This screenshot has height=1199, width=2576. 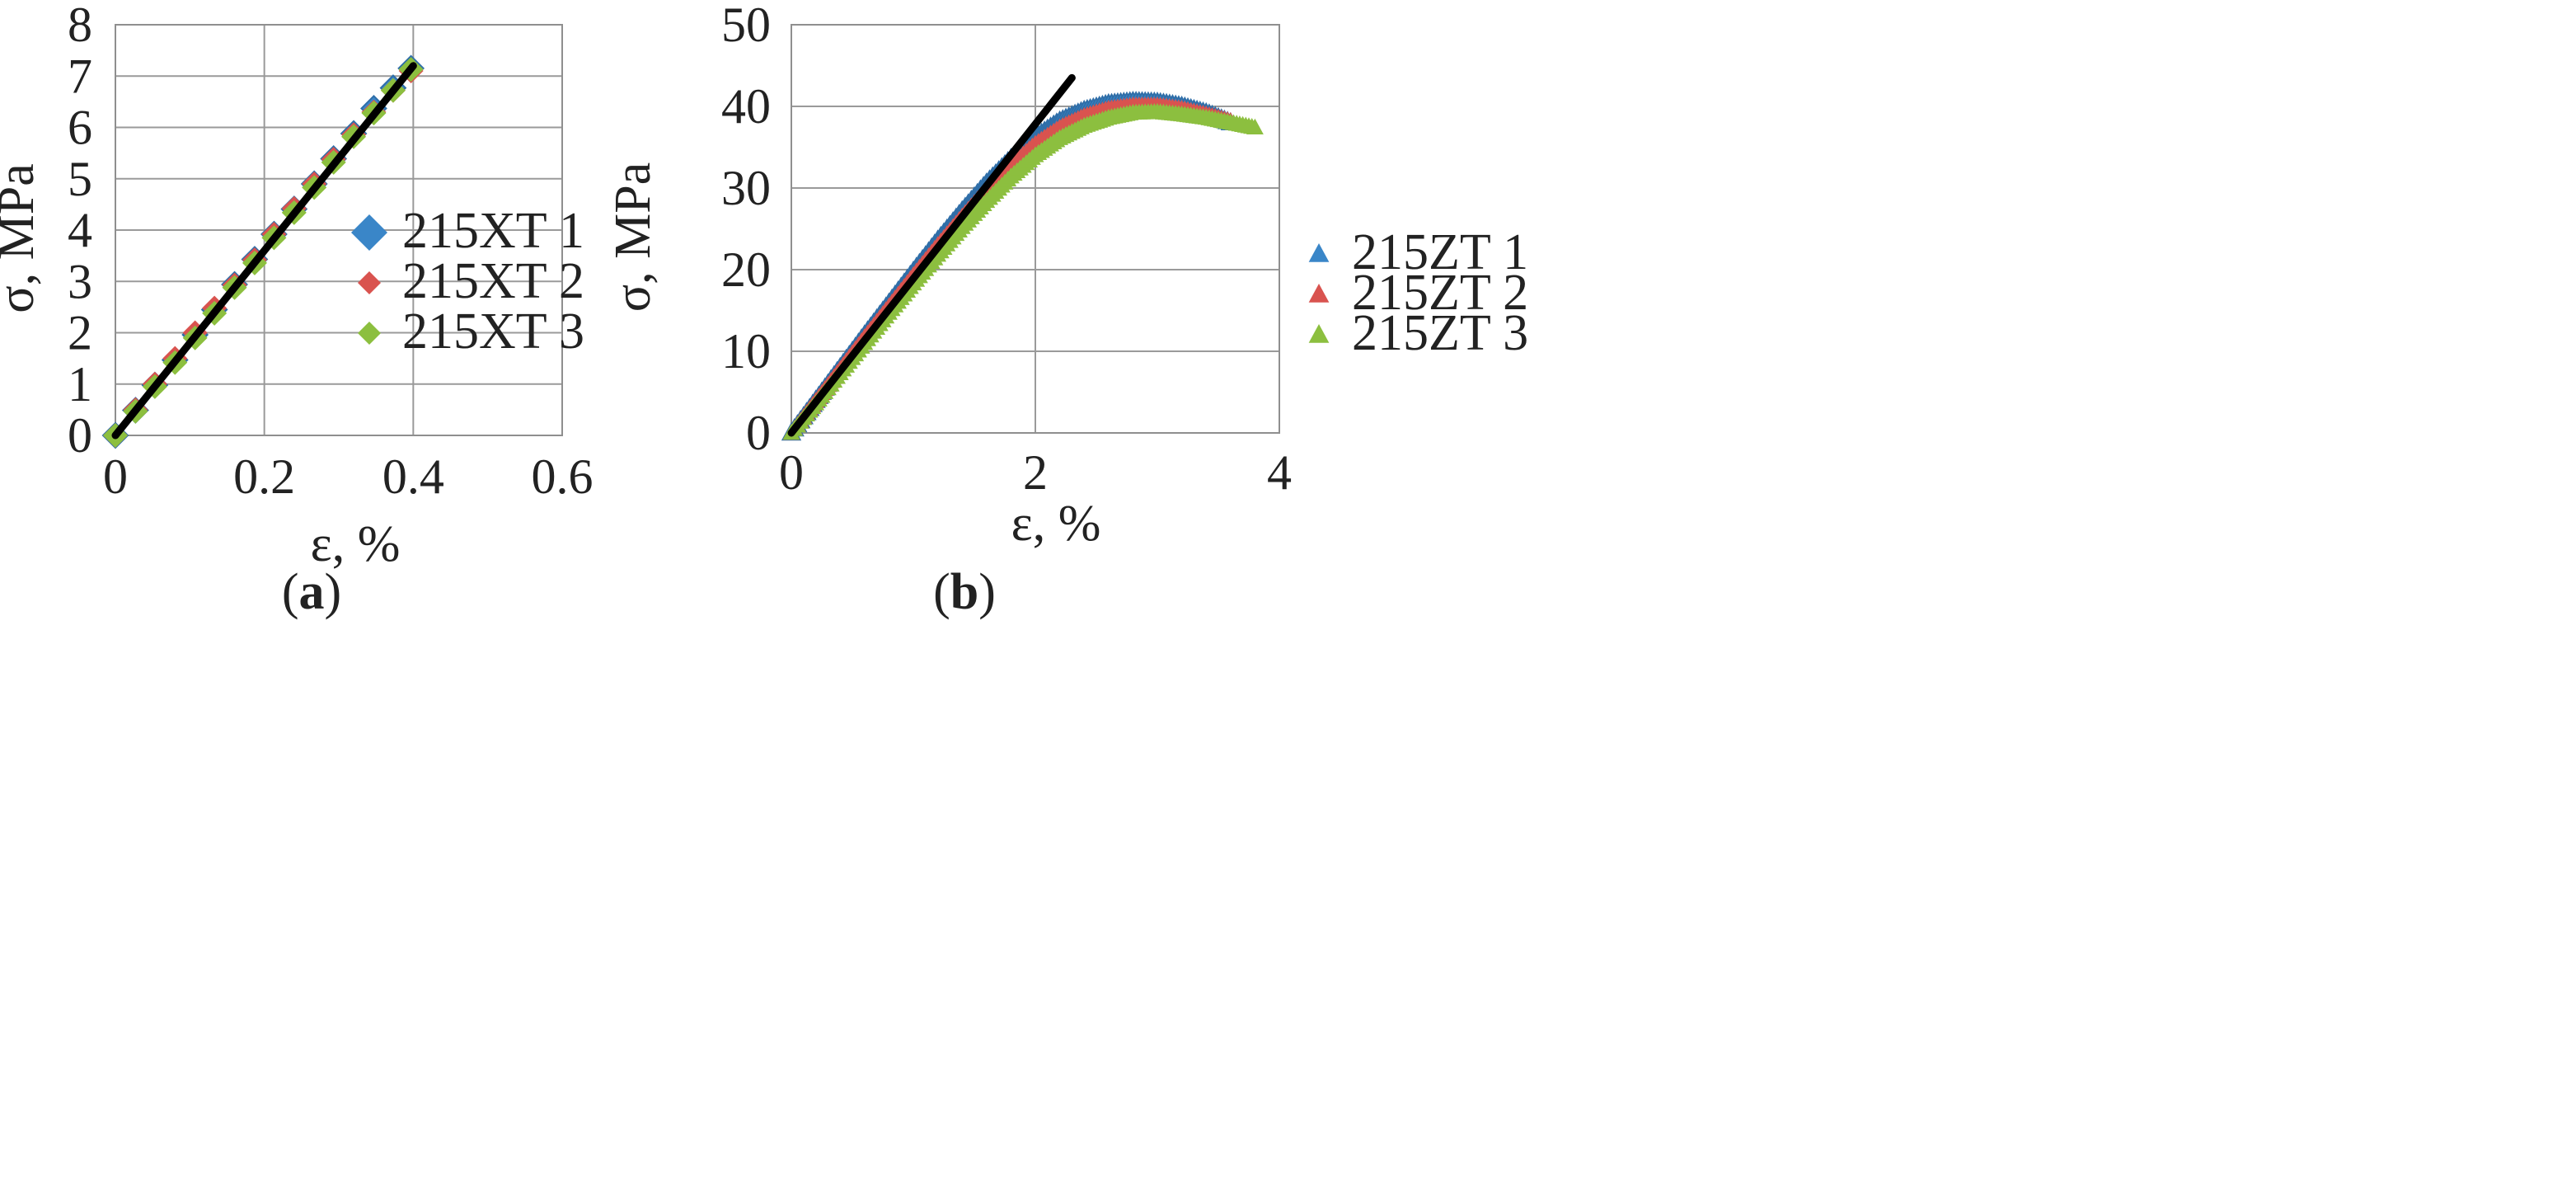 I want to click on y-tick-label: 4, so click(x=80, y=230).